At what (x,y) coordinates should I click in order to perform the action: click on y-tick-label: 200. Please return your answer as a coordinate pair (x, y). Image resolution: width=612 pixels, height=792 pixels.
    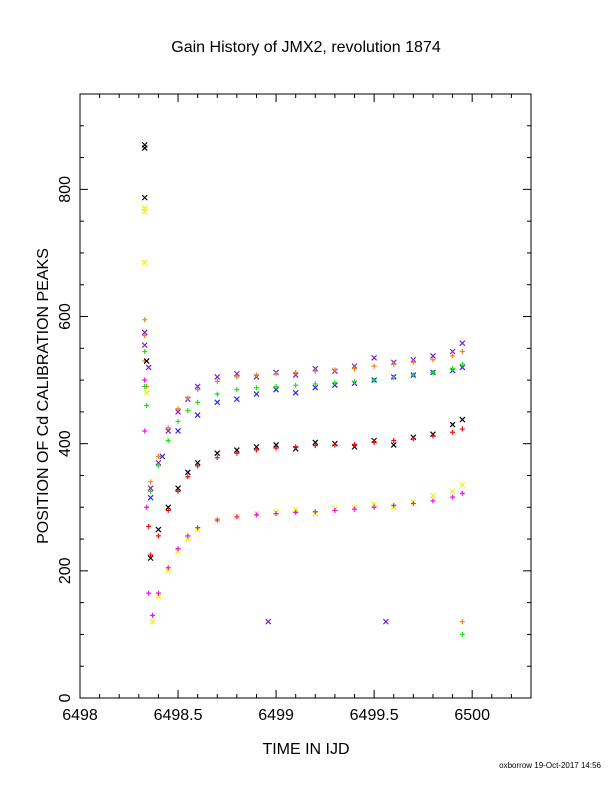
    Looking at the image, I should click on (65, 570).